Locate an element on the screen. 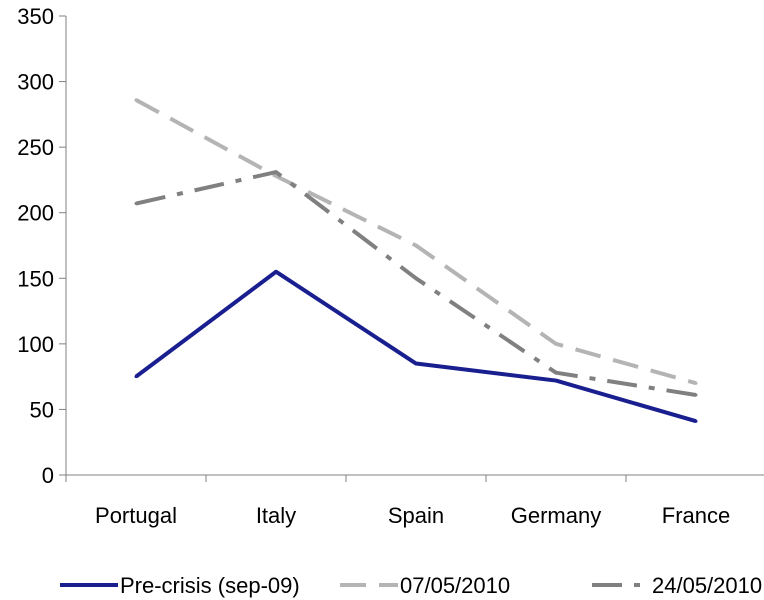  legend: Pre-crisis (sep-09) 07/05/2010 24/05/2010 is located at coordinates (411, 585).